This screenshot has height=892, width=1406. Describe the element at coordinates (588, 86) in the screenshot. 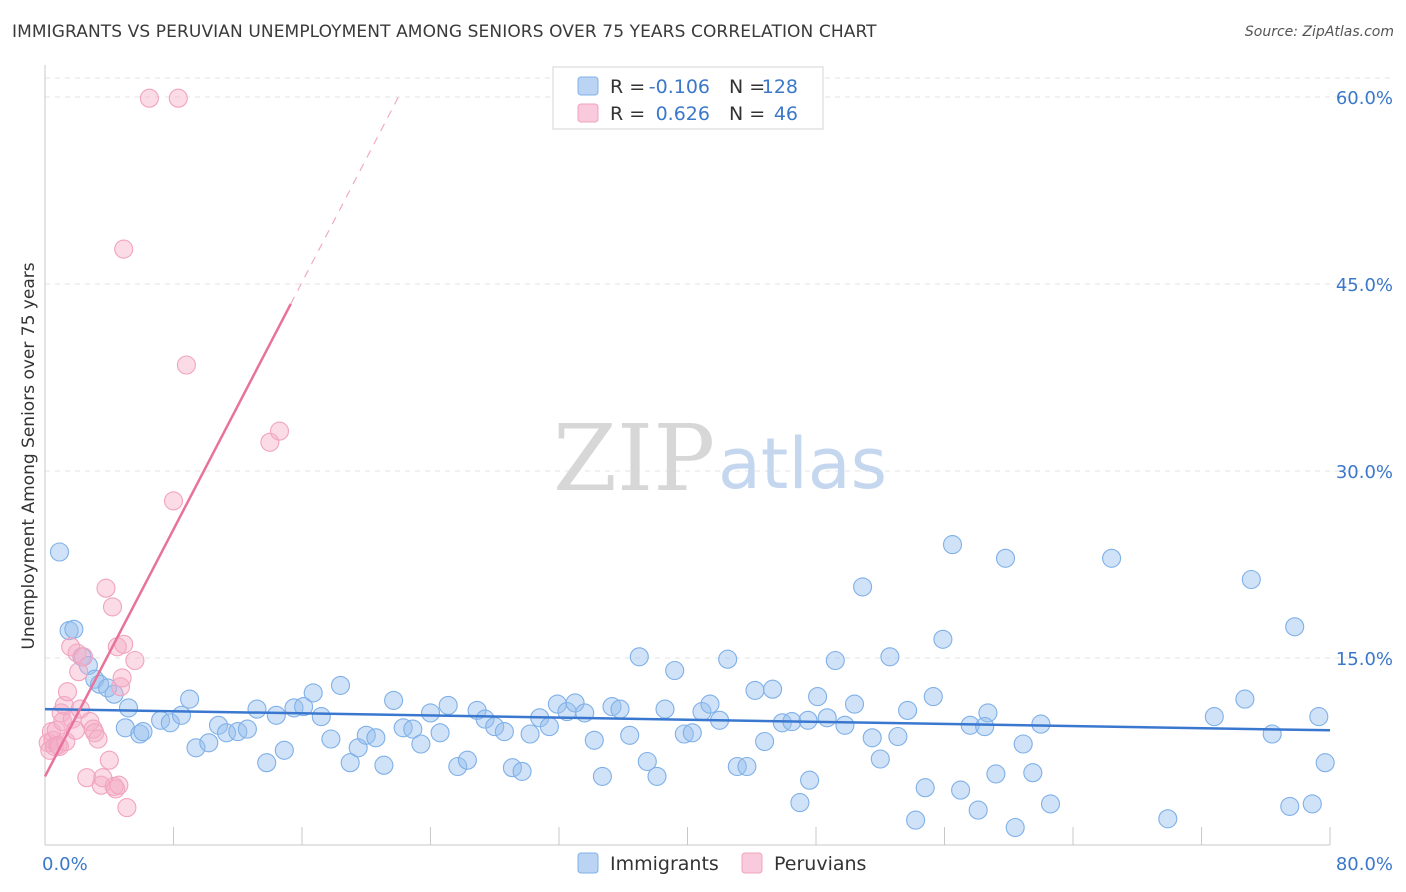

I see `legend-swatch-immigrants` at that location.